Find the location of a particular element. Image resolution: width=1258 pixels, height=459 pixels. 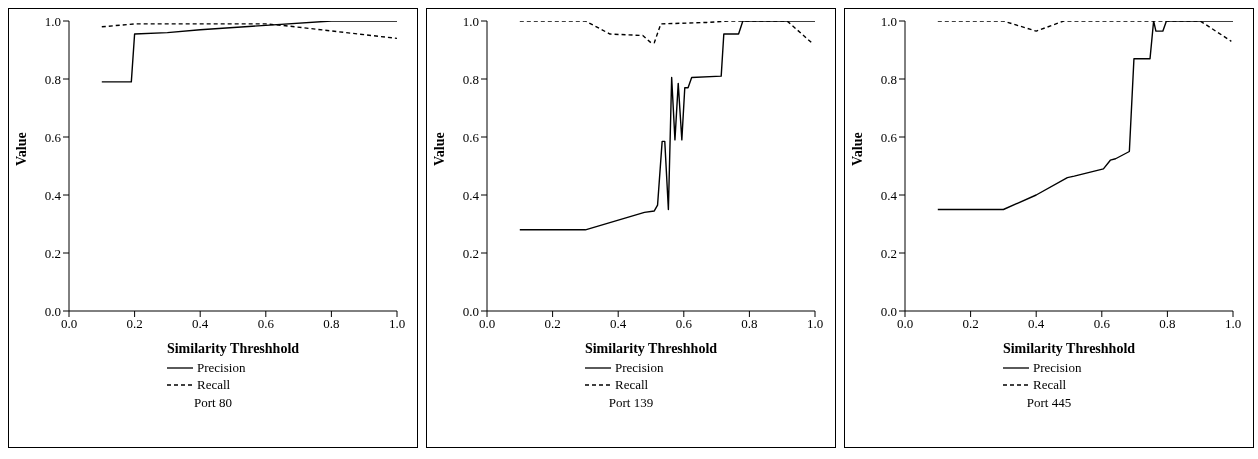

text: Port 139 is located at coordinates (631, 403).